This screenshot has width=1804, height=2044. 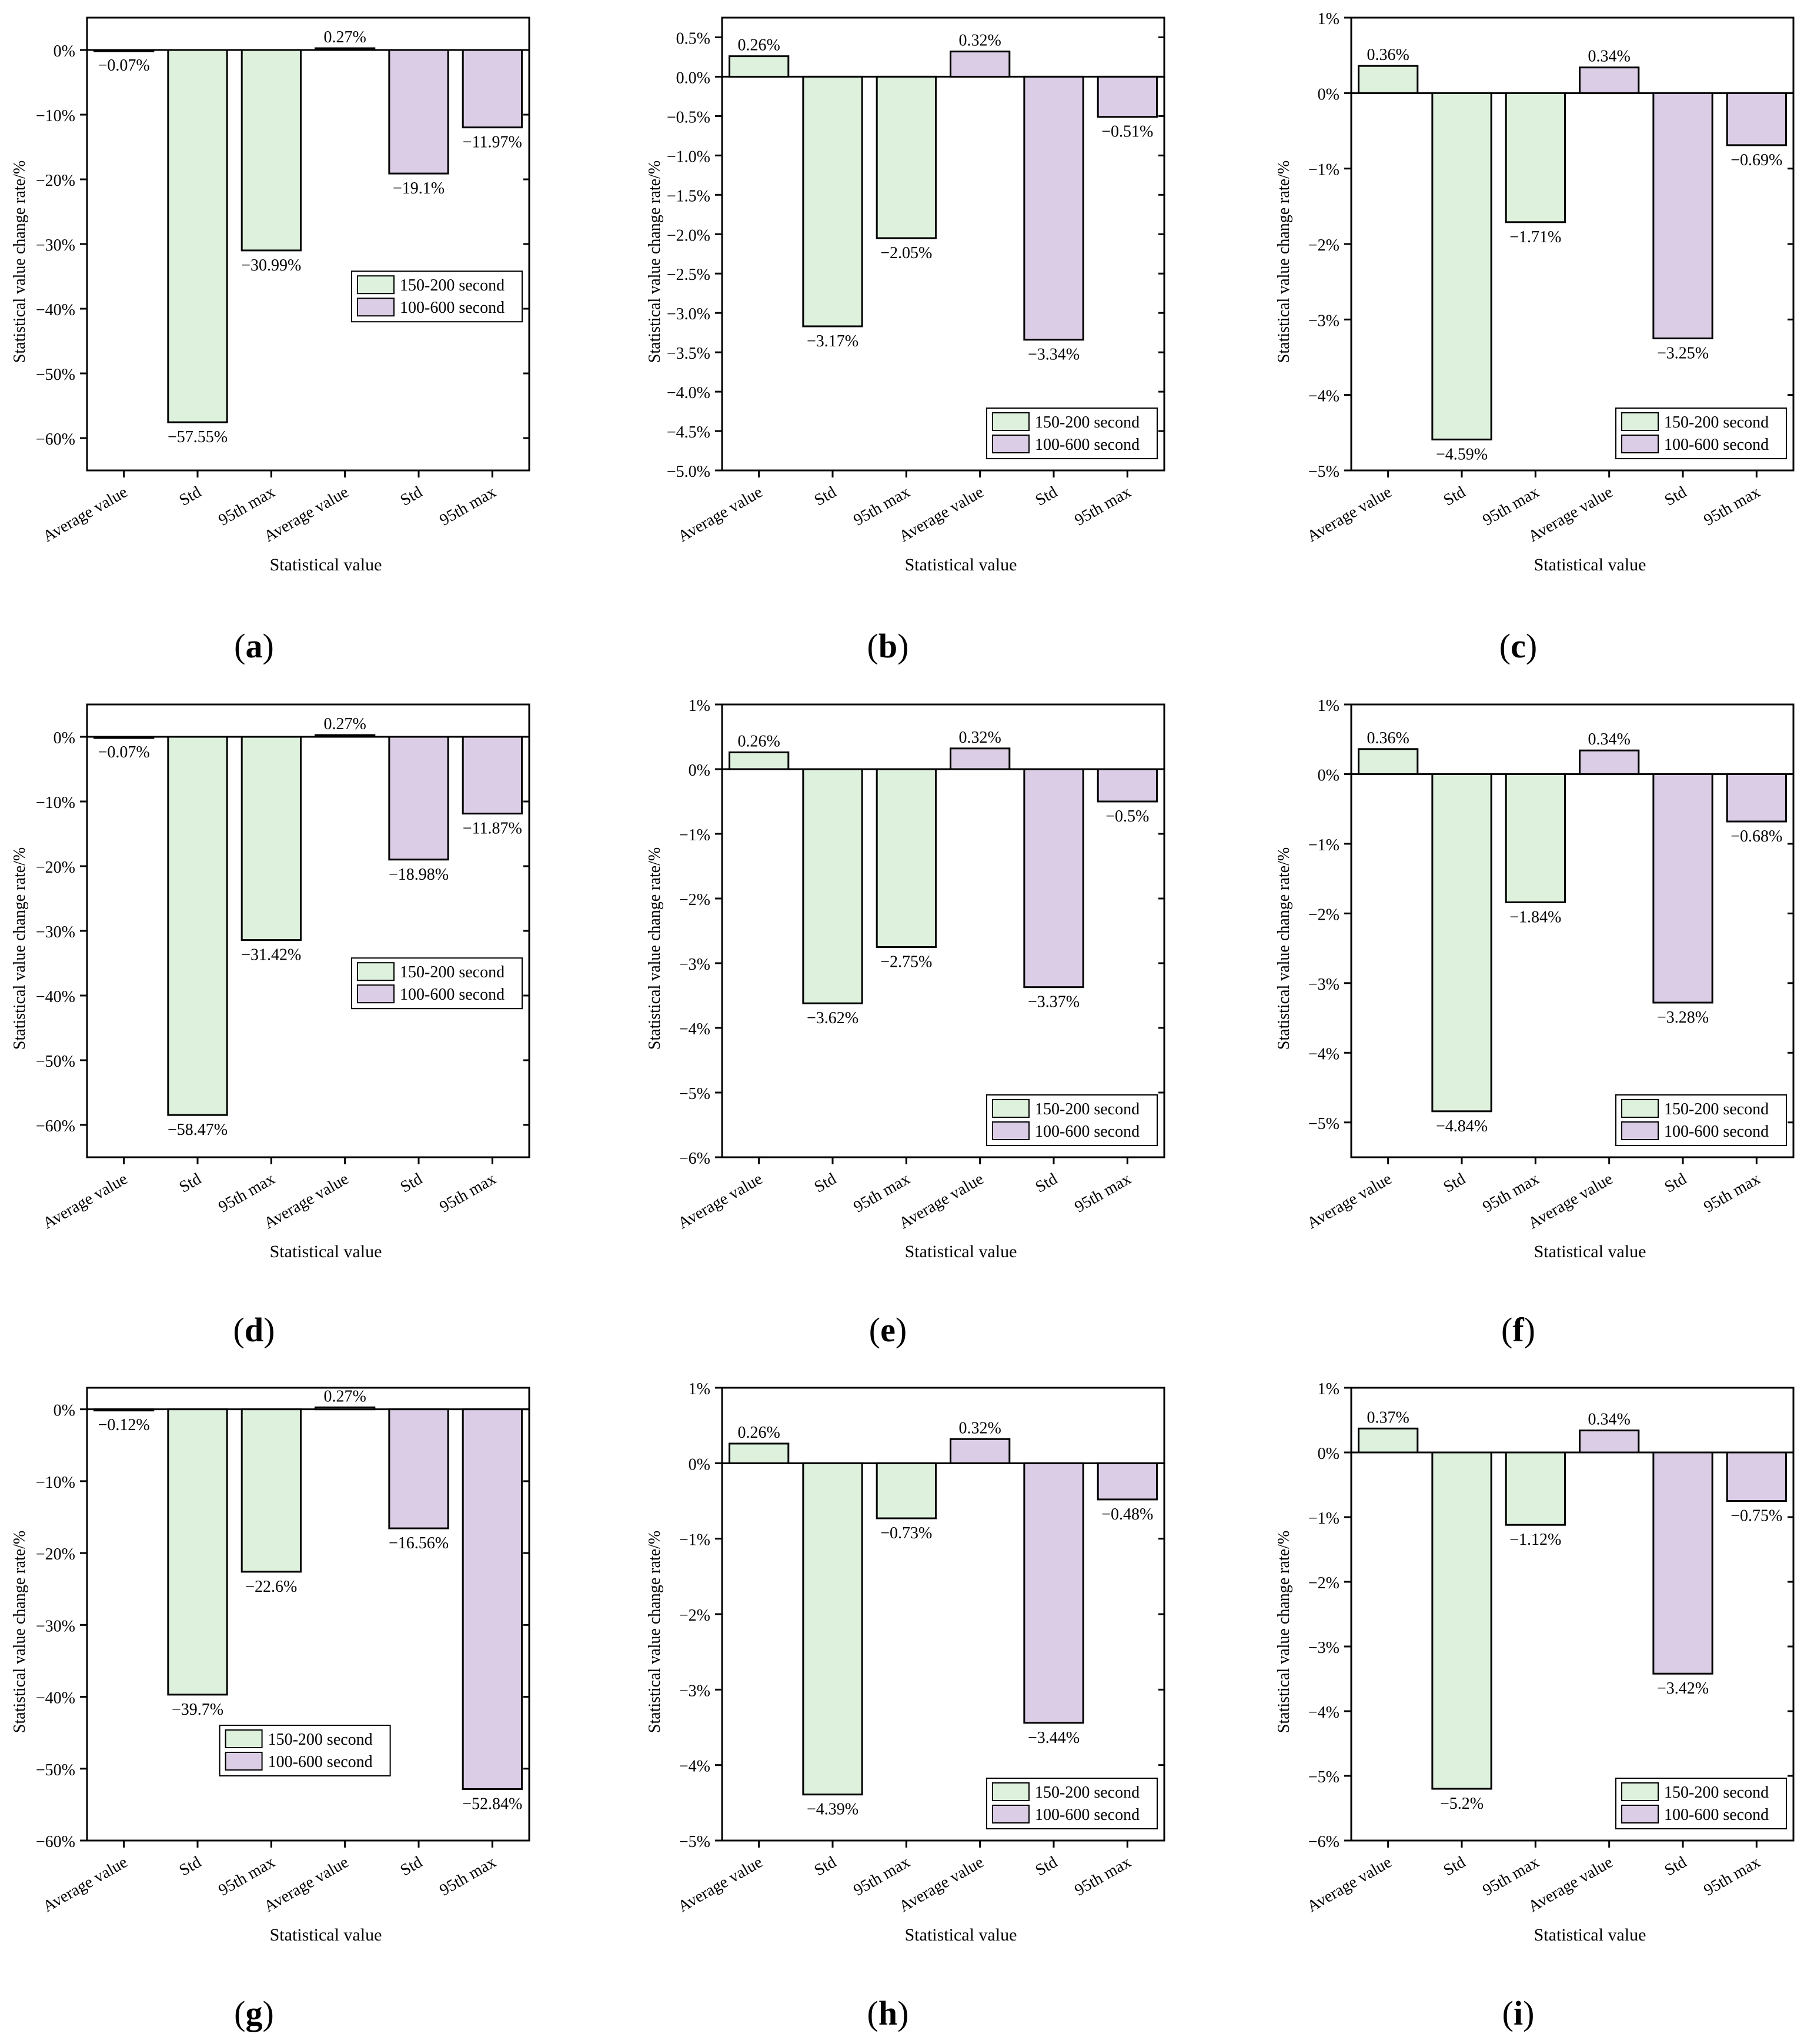 What do you see at coordinates (55, 310) in the screenshot?
I see `y-tick-label: −40%` at bounding box center [55, 310].